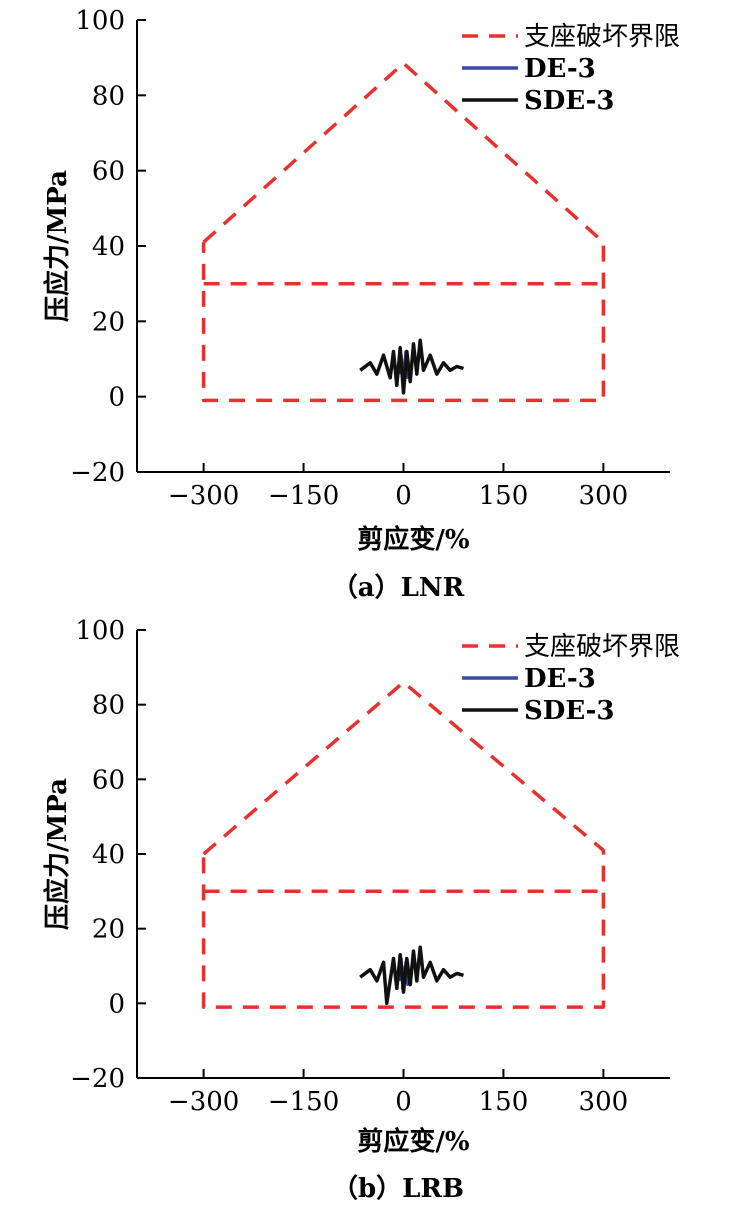 This screenshot has height=1221, width=744. I want to click on panel-caption: （a）LNR, so click(398, 588).